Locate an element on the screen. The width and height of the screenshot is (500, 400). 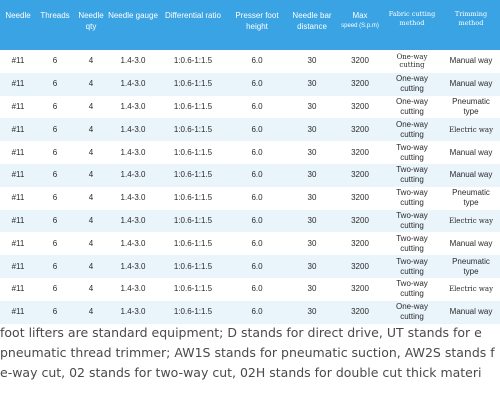
column-header: Fabric cutting method is located at coordinates (412, 25).